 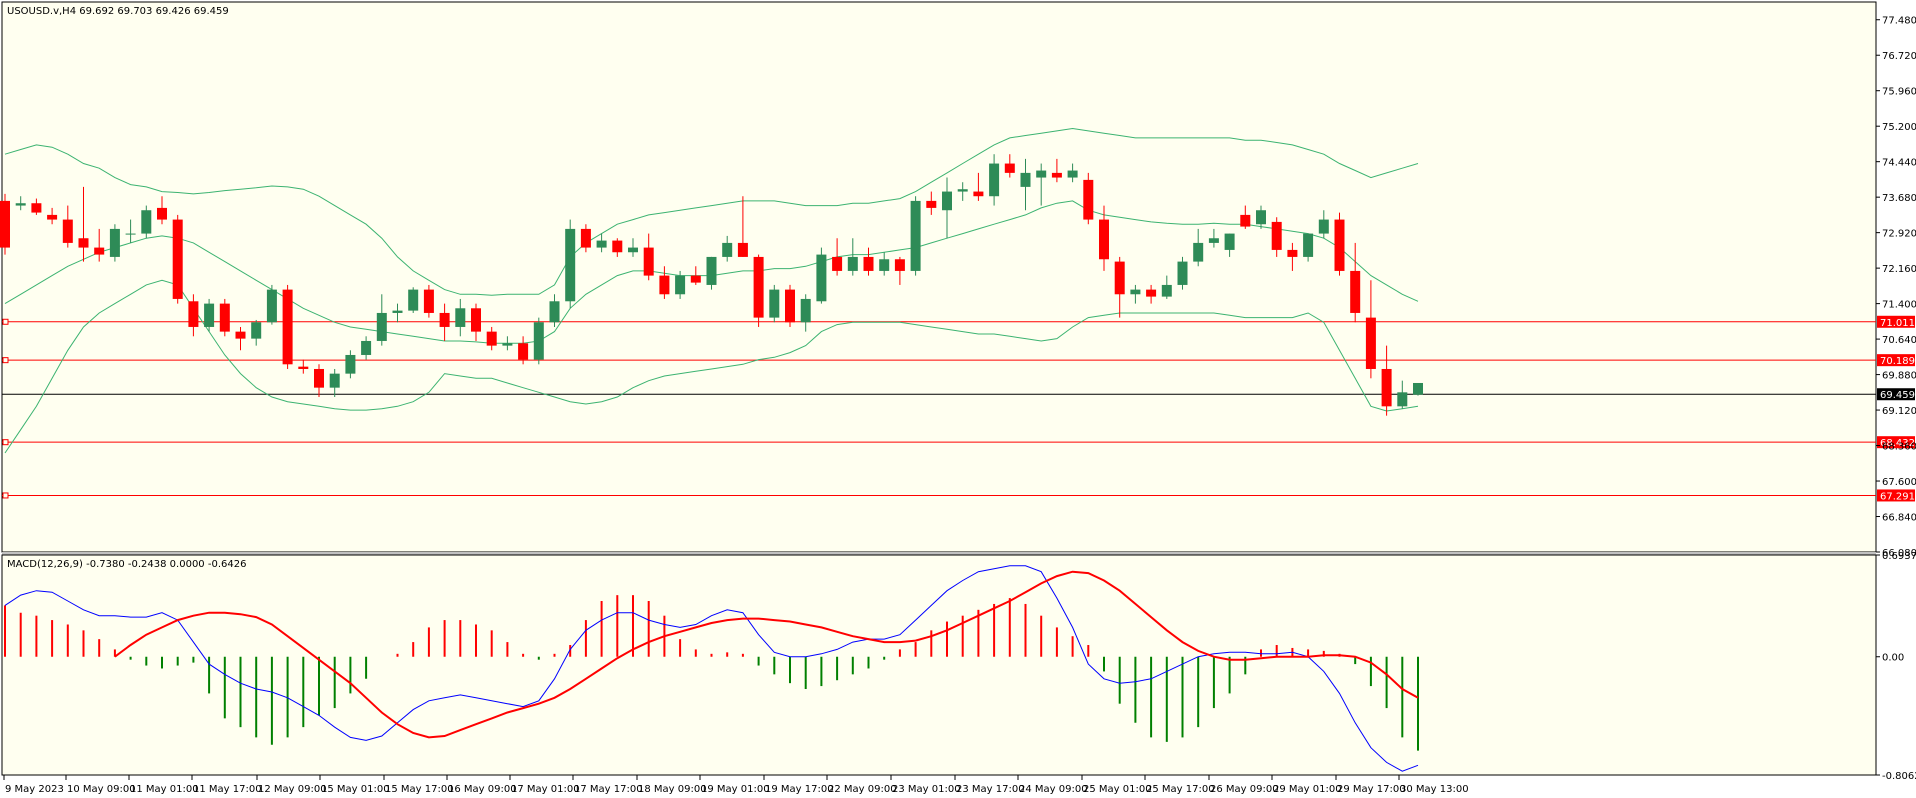 What do you see at coordinates (939, 553) in the screenshot?
I see `pane-separator` at bounding box center [939, 553].